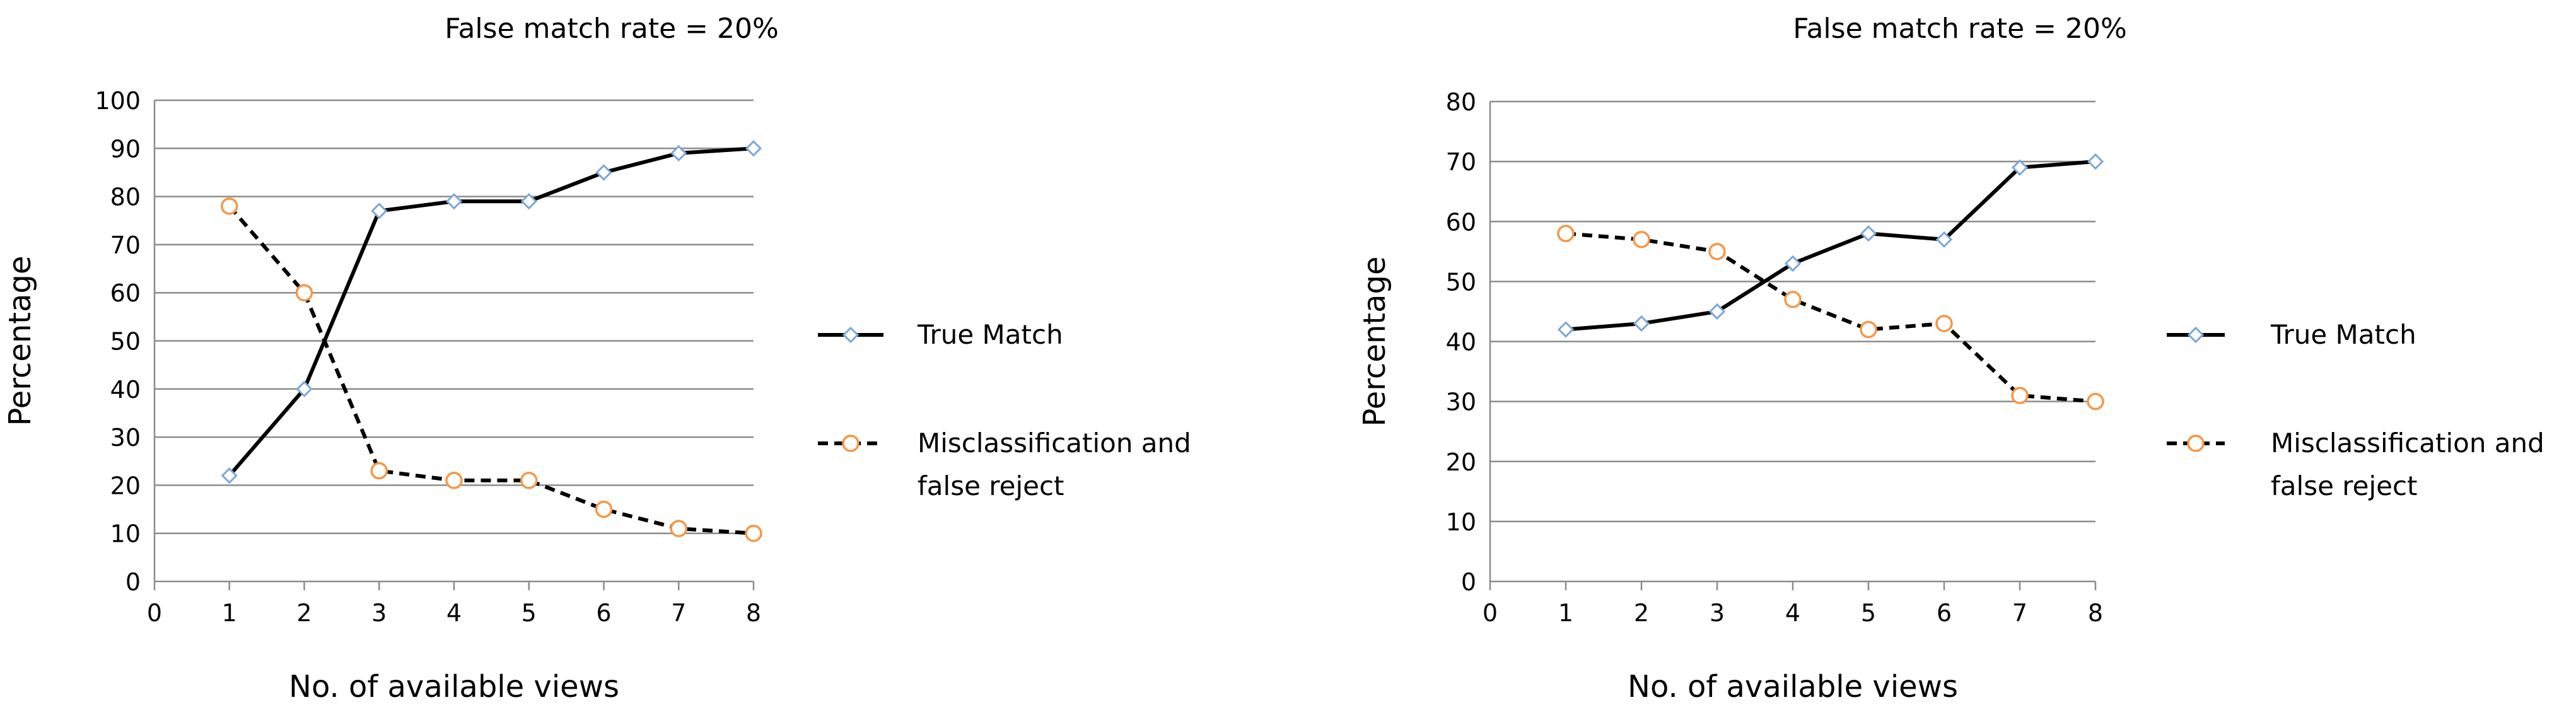  What do you see at coordinates (118, 101) in the screenshot?
I see `y-tick-label: 100` at bounding box center [118, 101].